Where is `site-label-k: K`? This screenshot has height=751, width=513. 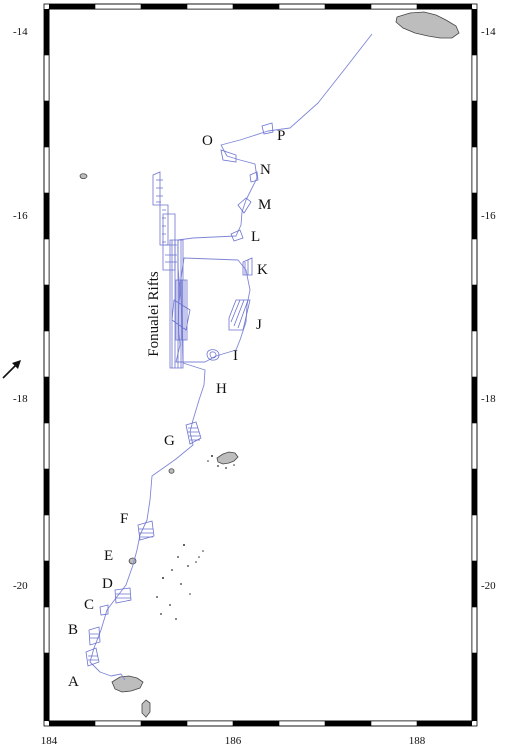
site-label-k: K is located at coordinates (262, 270).